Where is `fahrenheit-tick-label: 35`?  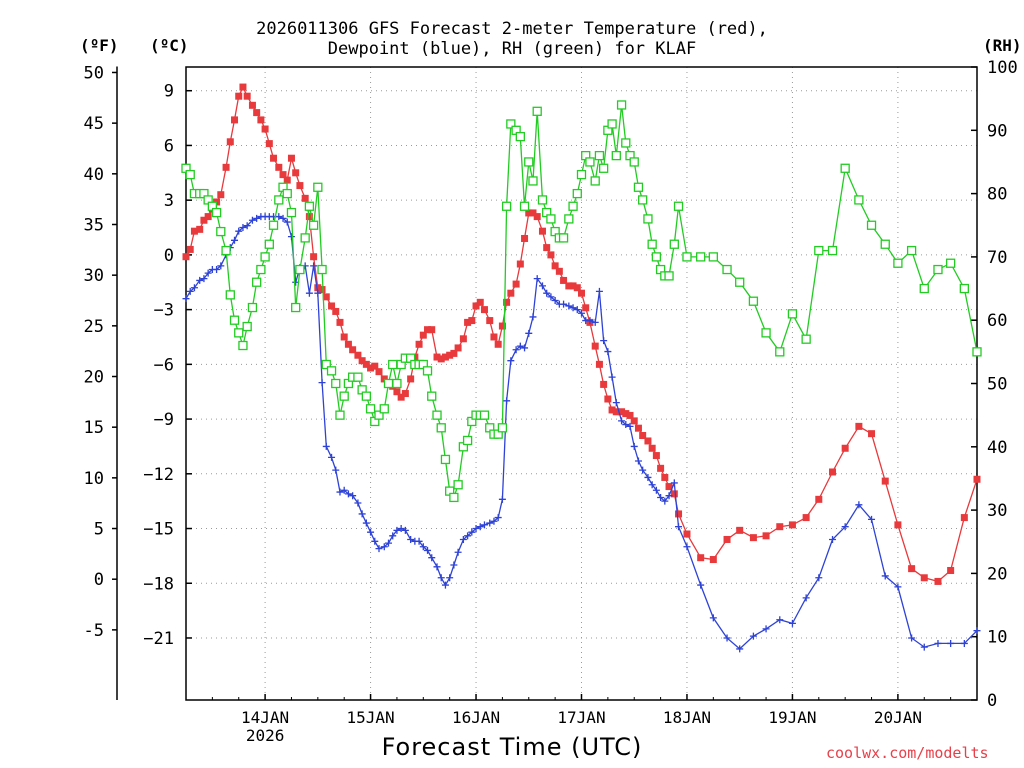 fahrenheit-tick-label: 35 is located at coordinates (94, 225).